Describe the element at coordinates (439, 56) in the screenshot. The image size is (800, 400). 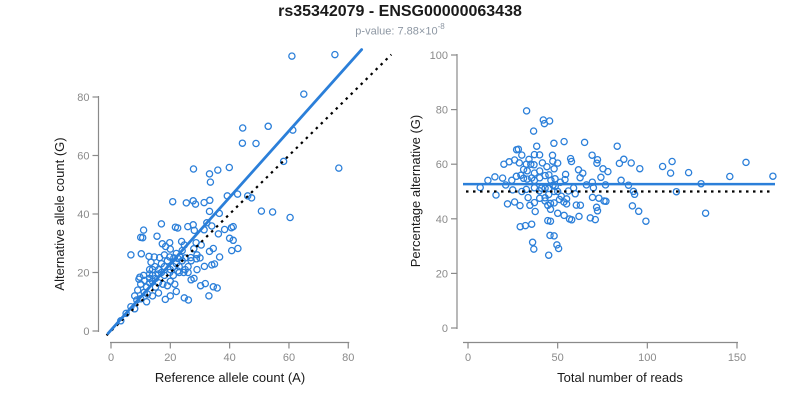
I see `y-tick-label: 100` at that location.